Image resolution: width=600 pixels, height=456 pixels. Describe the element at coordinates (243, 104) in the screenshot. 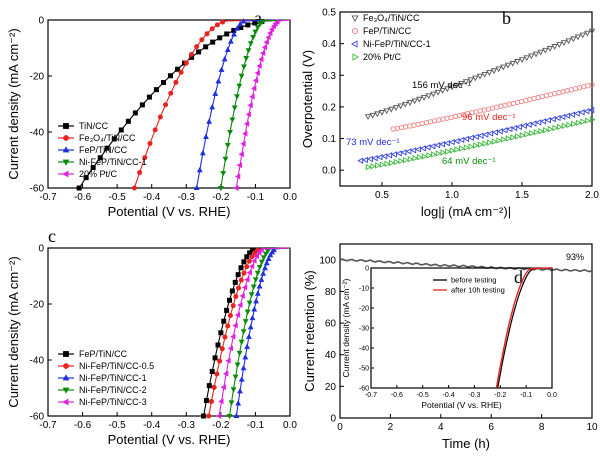

I see `series-line` at that location.